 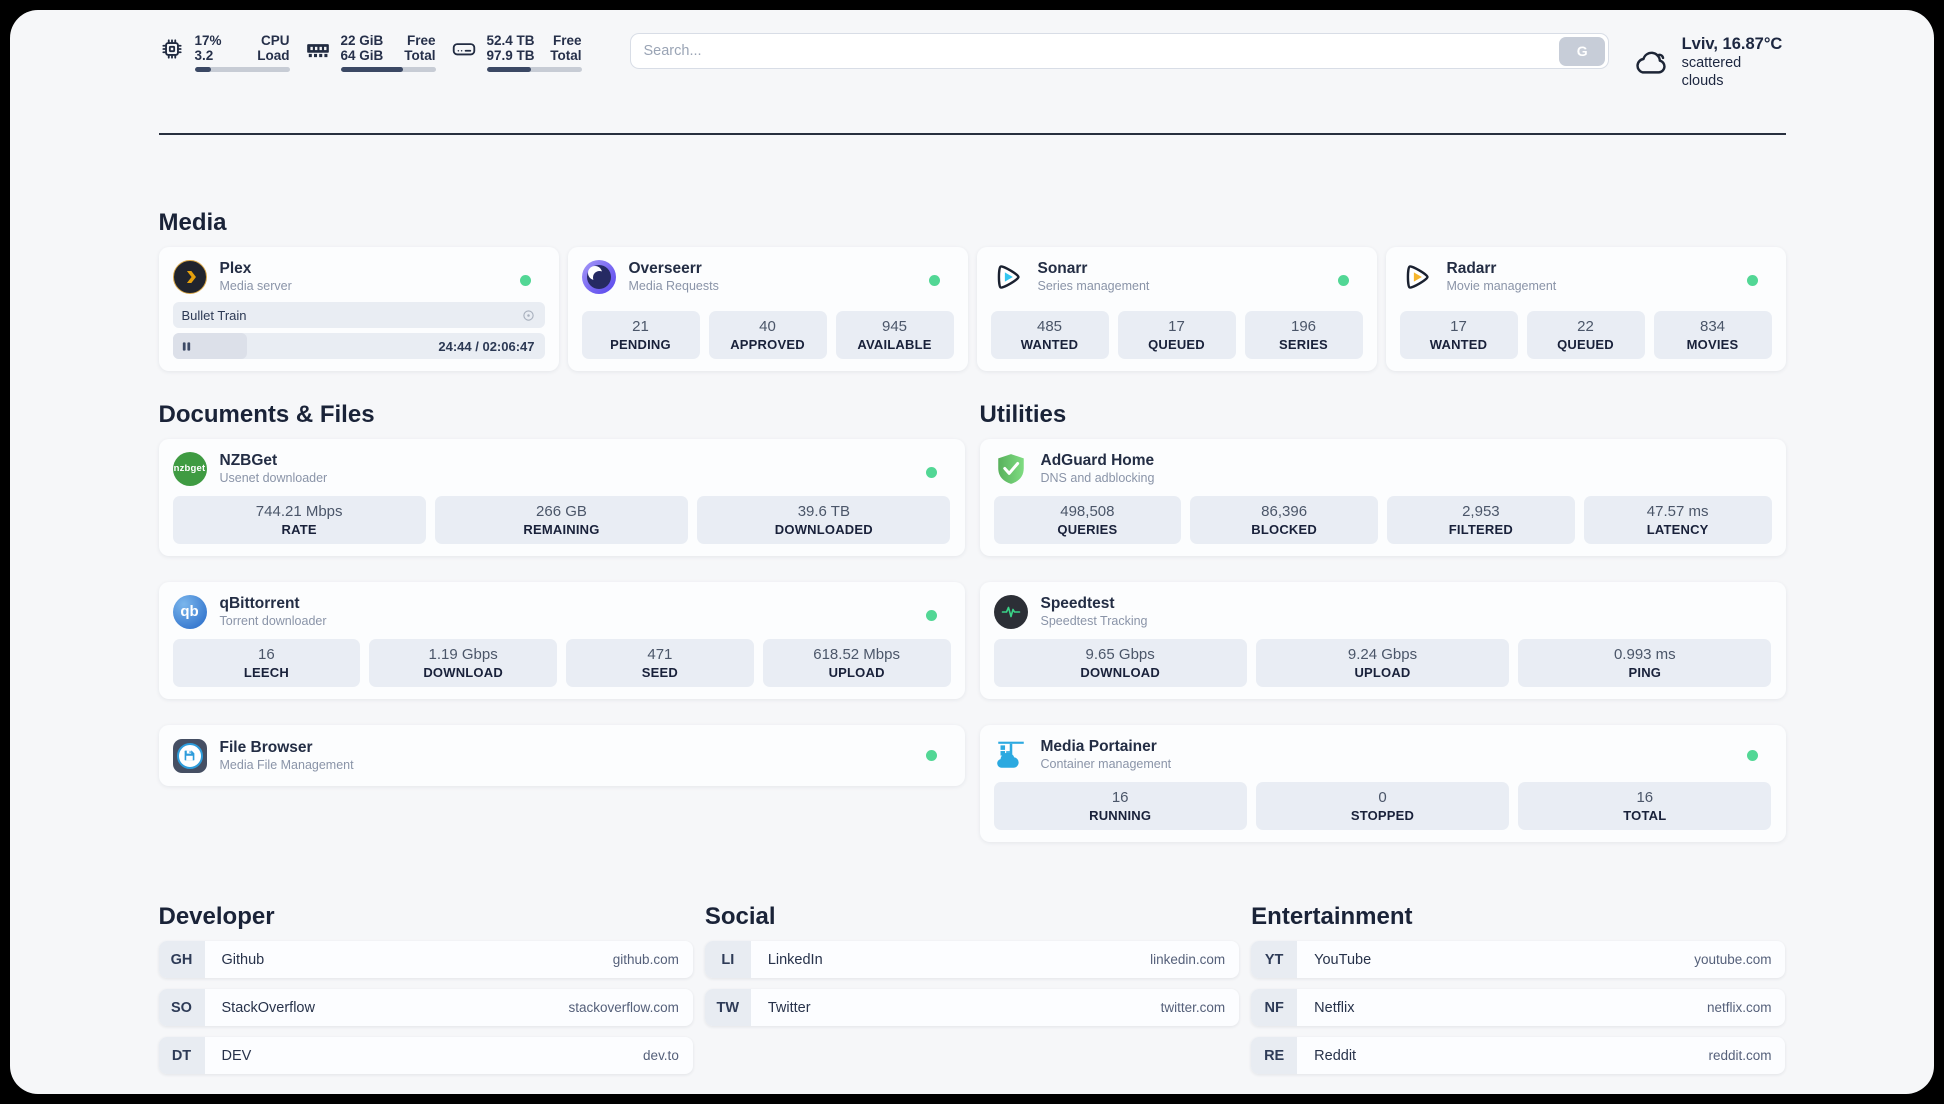 What do you see at coordinates (1471, 268) in the screenshot?
I see `app-title: Radarr` at bounding box center [1471, 268].